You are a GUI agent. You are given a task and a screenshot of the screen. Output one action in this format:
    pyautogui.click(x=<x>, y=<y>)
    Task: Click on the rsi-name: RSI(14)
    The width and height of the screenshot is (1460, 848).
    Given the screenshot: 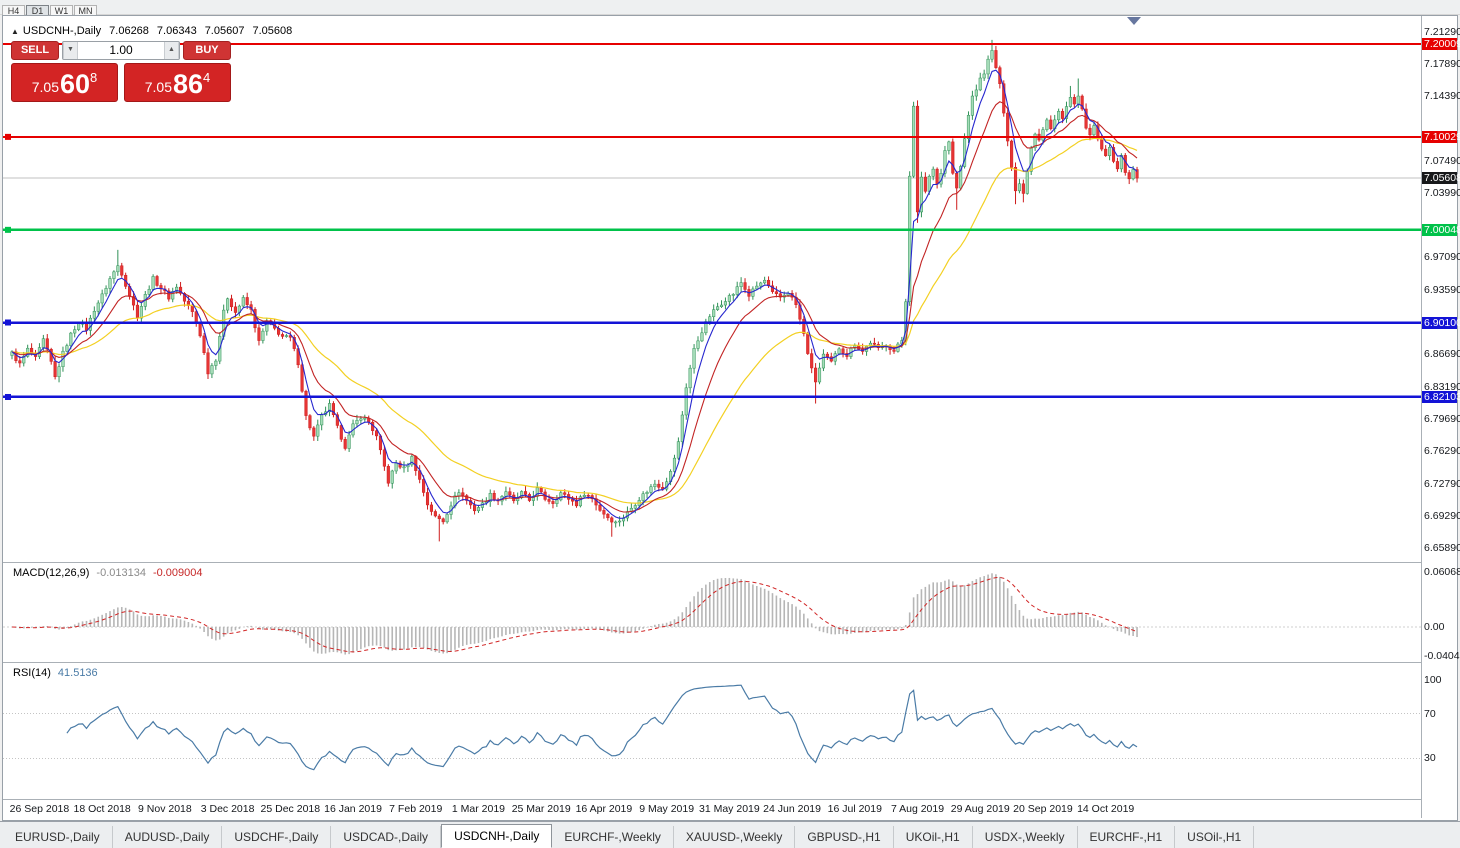 What is the action you would take?
    pyautogui.click(x=32, y=673)
    